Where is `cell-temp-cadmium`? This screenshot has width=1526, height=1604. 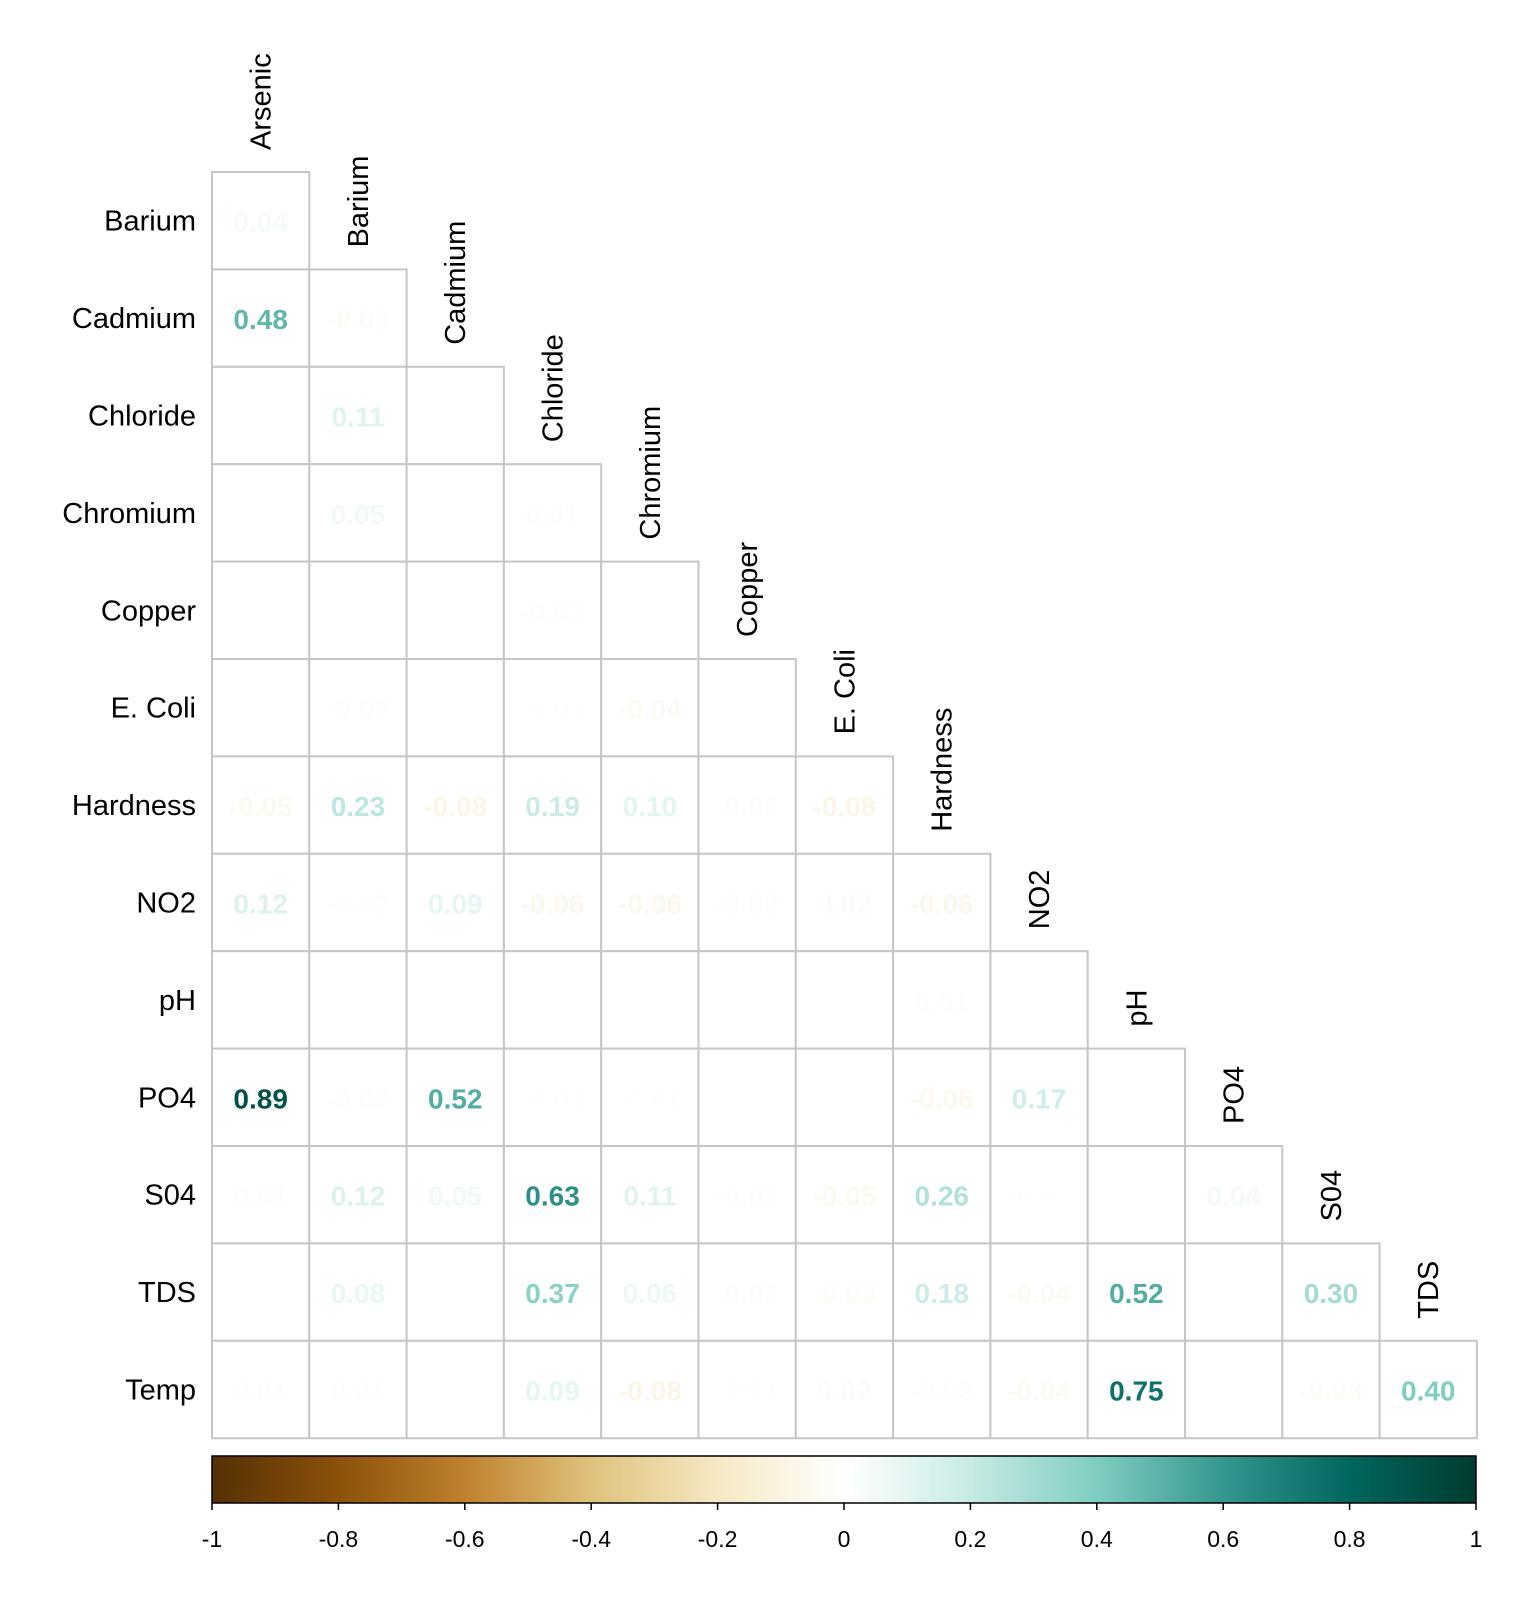 cell-temp-cadmium is located at coordinates (455, 1389).